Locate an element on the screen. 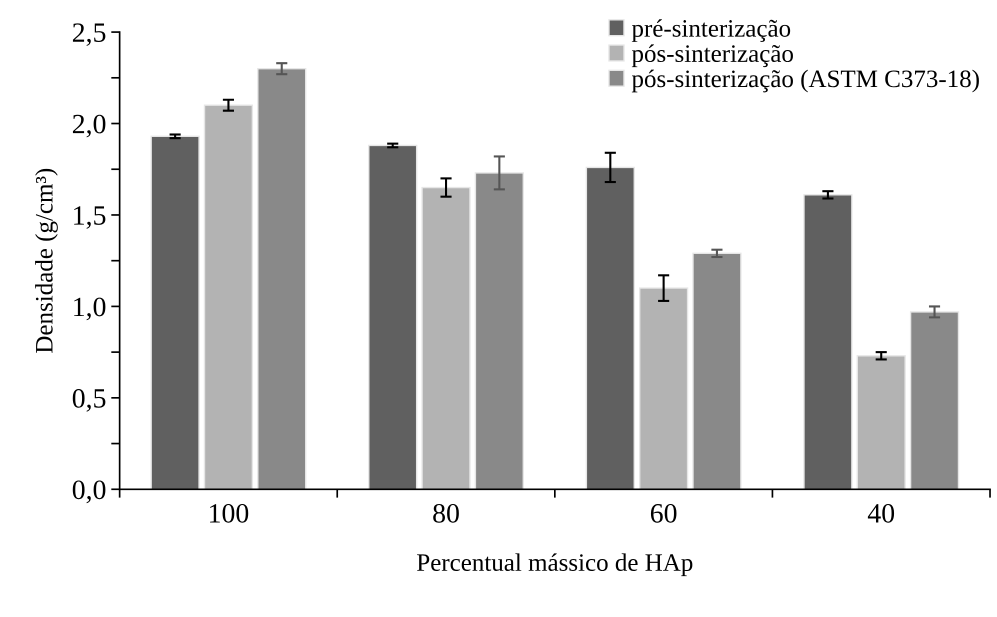 The image size is (997, 617). legend-label: pós-sinterização (ASTM C373-18) is located at coordinates (805, 81).